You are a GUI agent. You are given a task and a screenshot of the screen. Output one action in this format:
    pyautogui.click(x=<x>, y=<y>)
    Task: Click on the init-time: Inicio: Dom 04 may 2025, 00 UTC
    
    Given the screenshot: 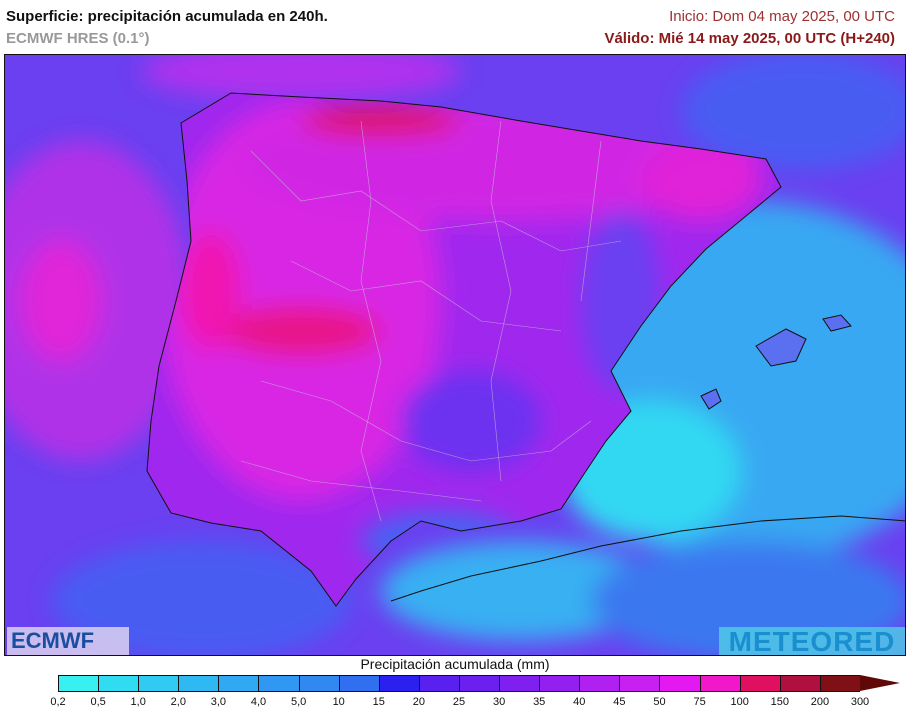 What is the action you would take?
    pyautogui.click(x=782, y=16)
    